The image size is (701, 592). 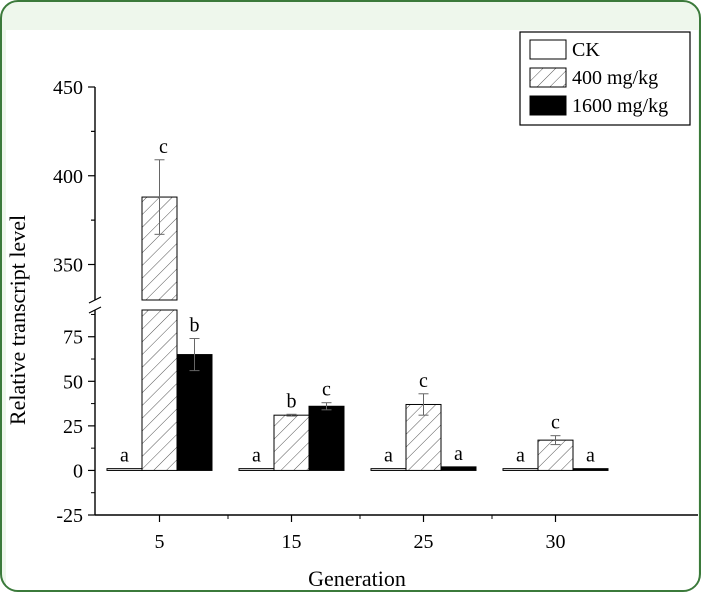 What do you see at coordinates (73, 382) in the screenshot?
I see `y-tick-label: 50` at bounding box center [73, 382].